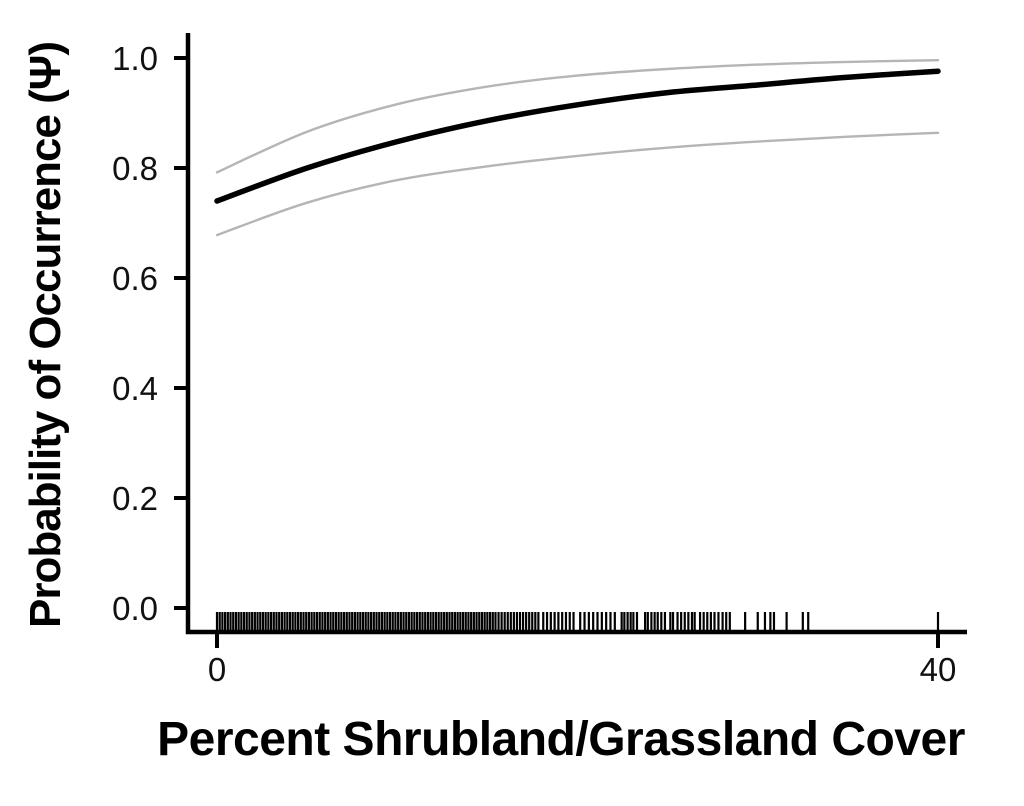 Image resolution: width=1024 pixels, height=806 pixels. What do you see at coordinates (217, 669) in the screenshot?
I see `x-tick-label: 0` at bounding box center [217, 669].